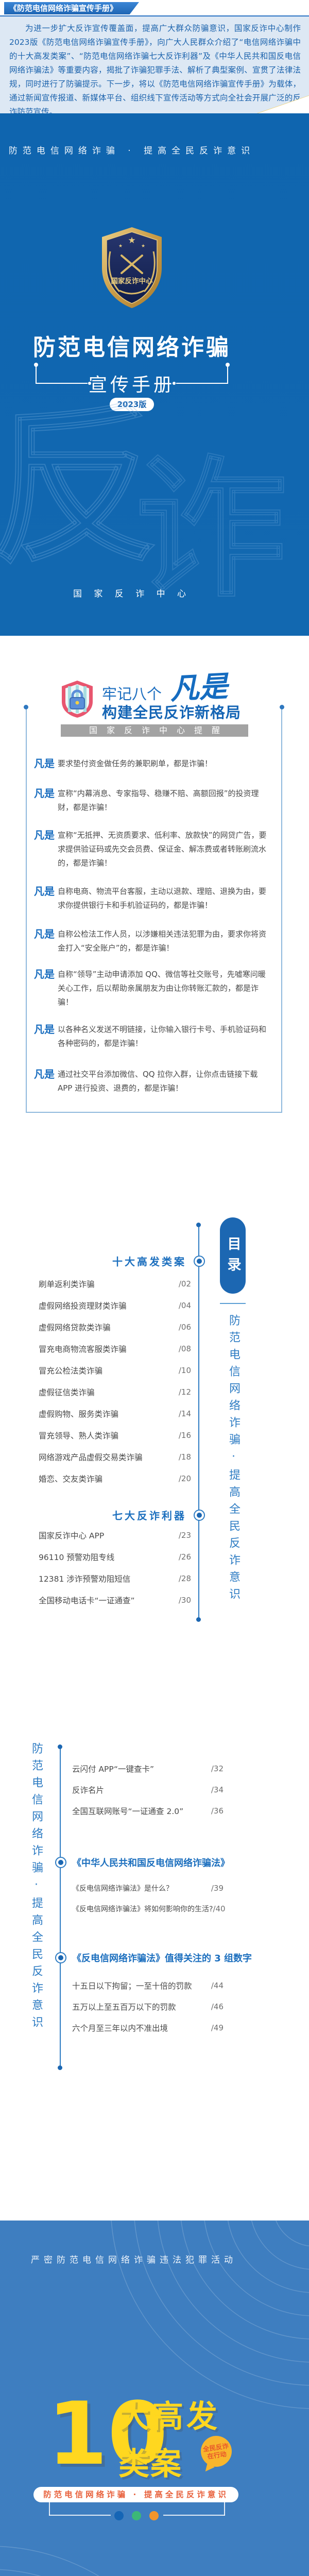 The image size is (309, 2576). Describe the element at coordinates (136, 2494) in the screenshot. I see `banner-pill: 防范电信网络诈骗 · 提高全民反诈意识` at that location.